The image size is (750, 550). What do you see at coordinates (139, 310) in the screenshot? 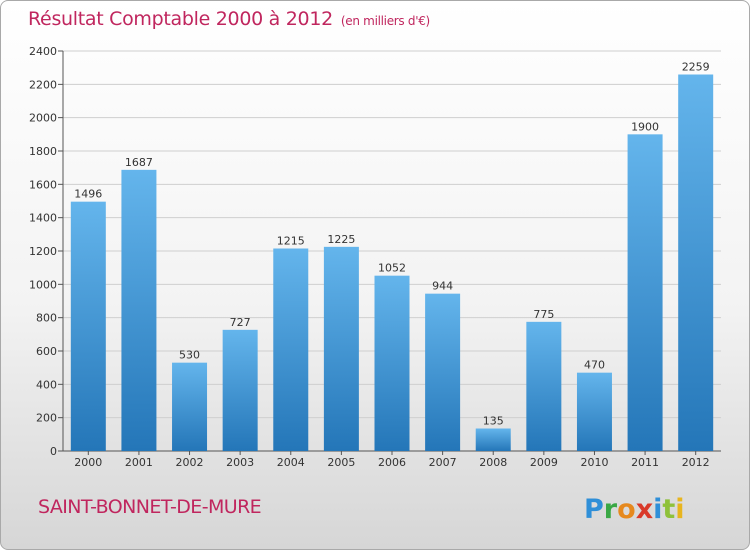
I see `bar-2001` at bounding box center [139, 310].